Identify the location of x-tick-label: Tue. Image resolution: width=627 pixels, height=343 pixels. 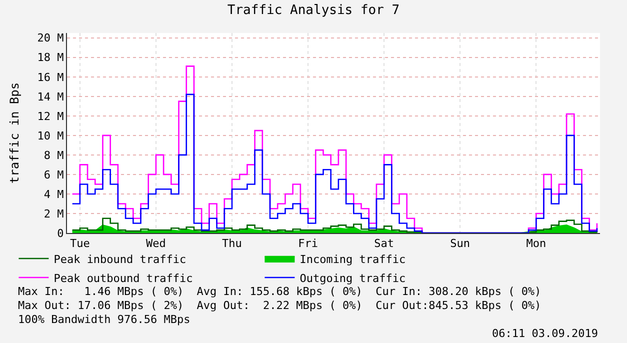
(80, 243).